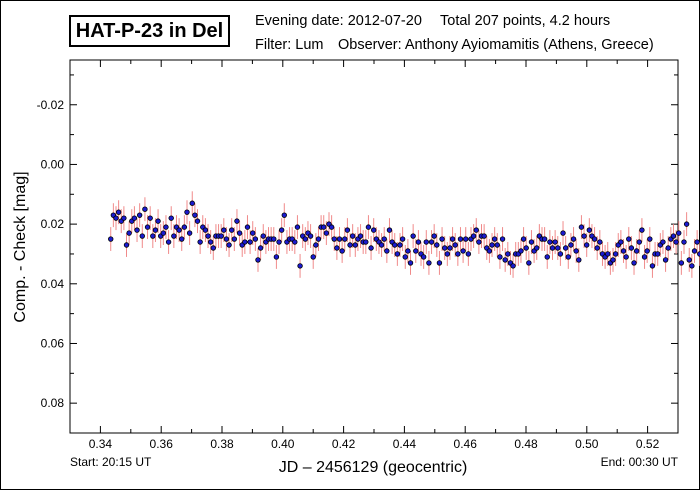 The height and width of the screenshot is (490, 700). Describe the element at coordinates (344, 444) in the screenshot. I see `x-tick-label: 0.42` at that location.